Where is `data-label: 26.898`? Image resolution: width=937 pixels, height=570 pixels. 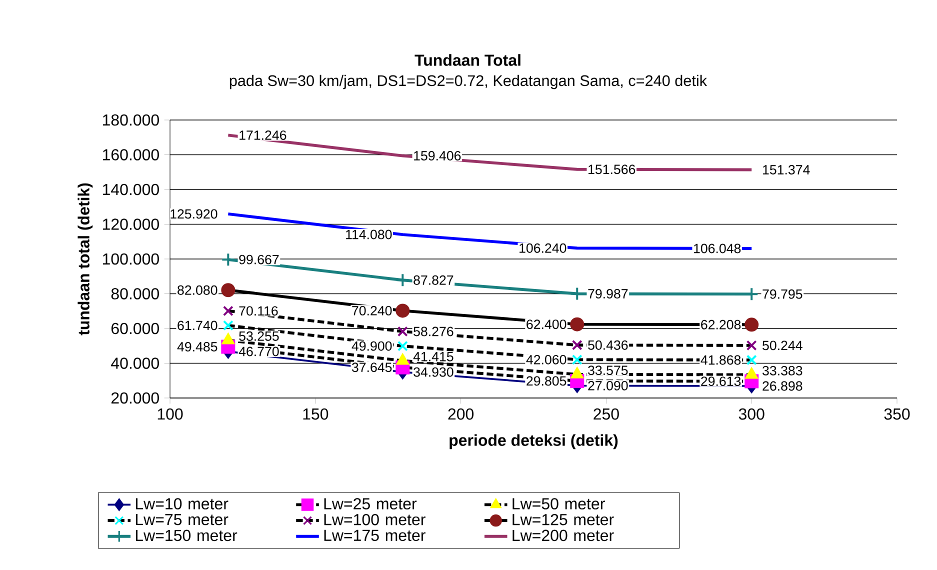 data-label: 26.898 is located at coordinates (782, 386).